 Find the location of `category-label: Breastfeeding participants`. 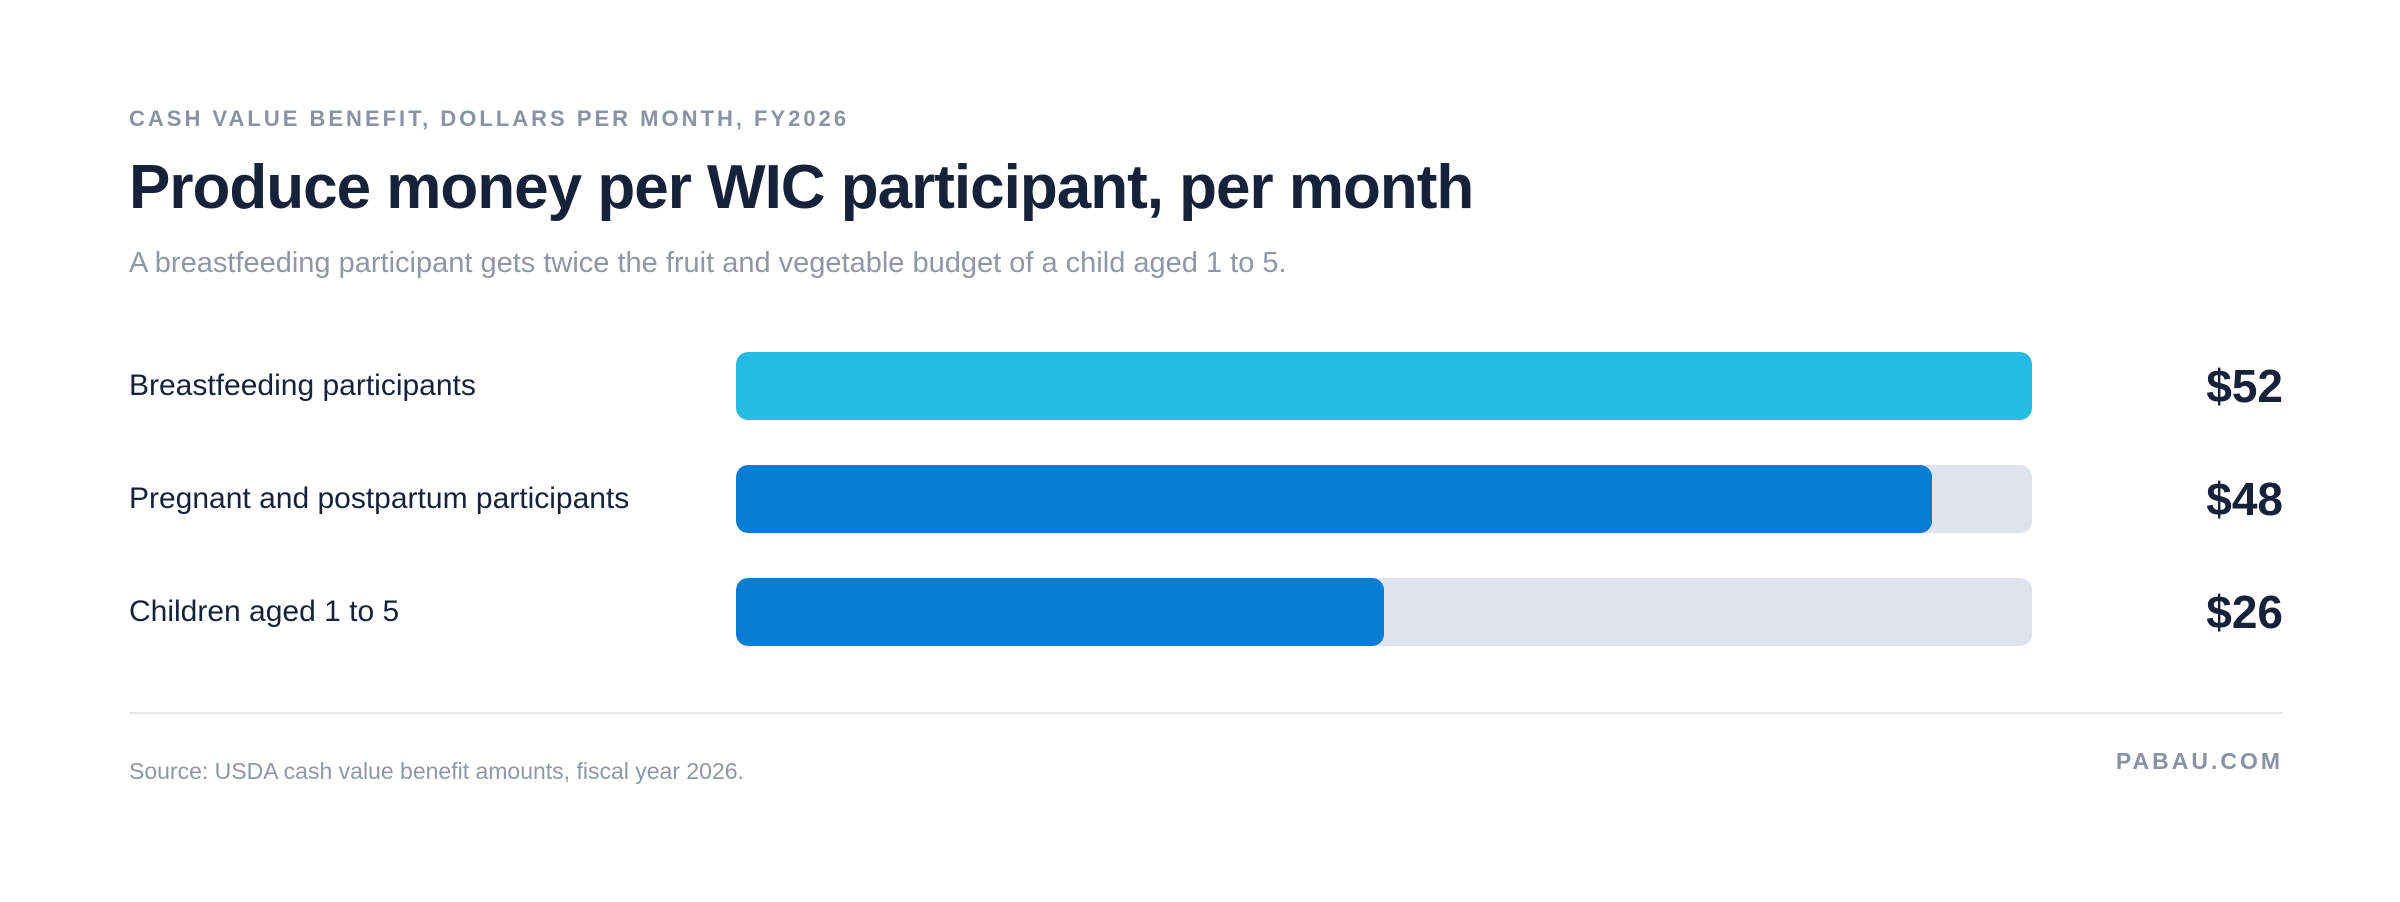

category-label: Breastfeeding participants is located at coordinates (302, 385).